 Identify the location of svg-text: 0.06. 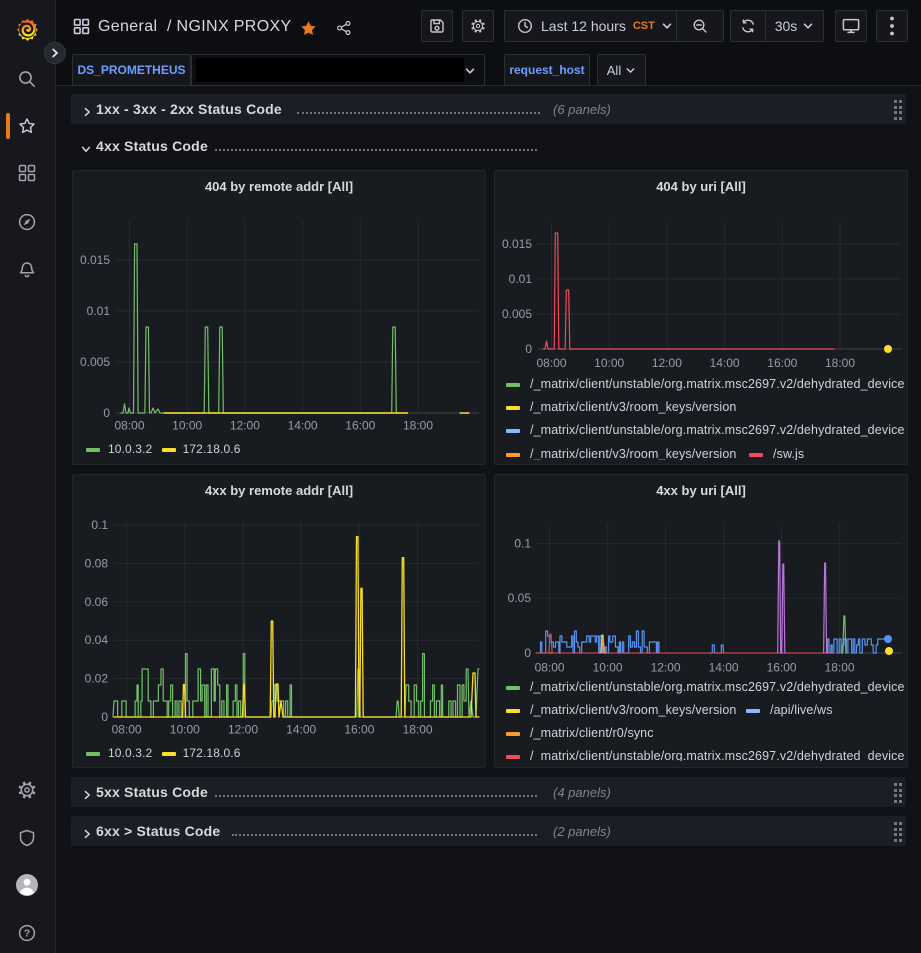
(97, 602).